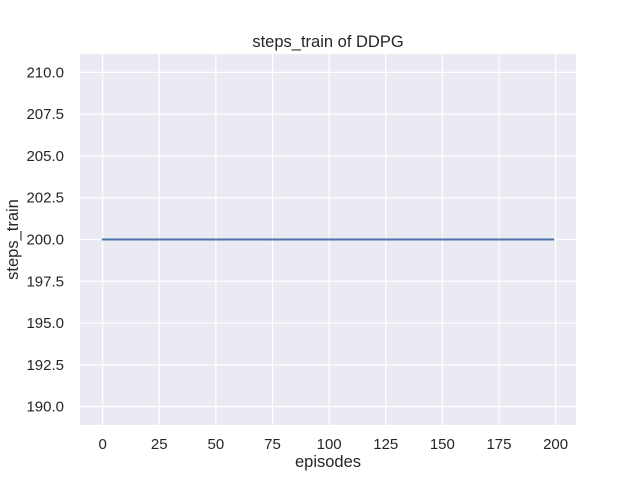 The height and width of the screenshot is (480, 640). I want to click on x-axis-label: episodes, so click(328, 462).